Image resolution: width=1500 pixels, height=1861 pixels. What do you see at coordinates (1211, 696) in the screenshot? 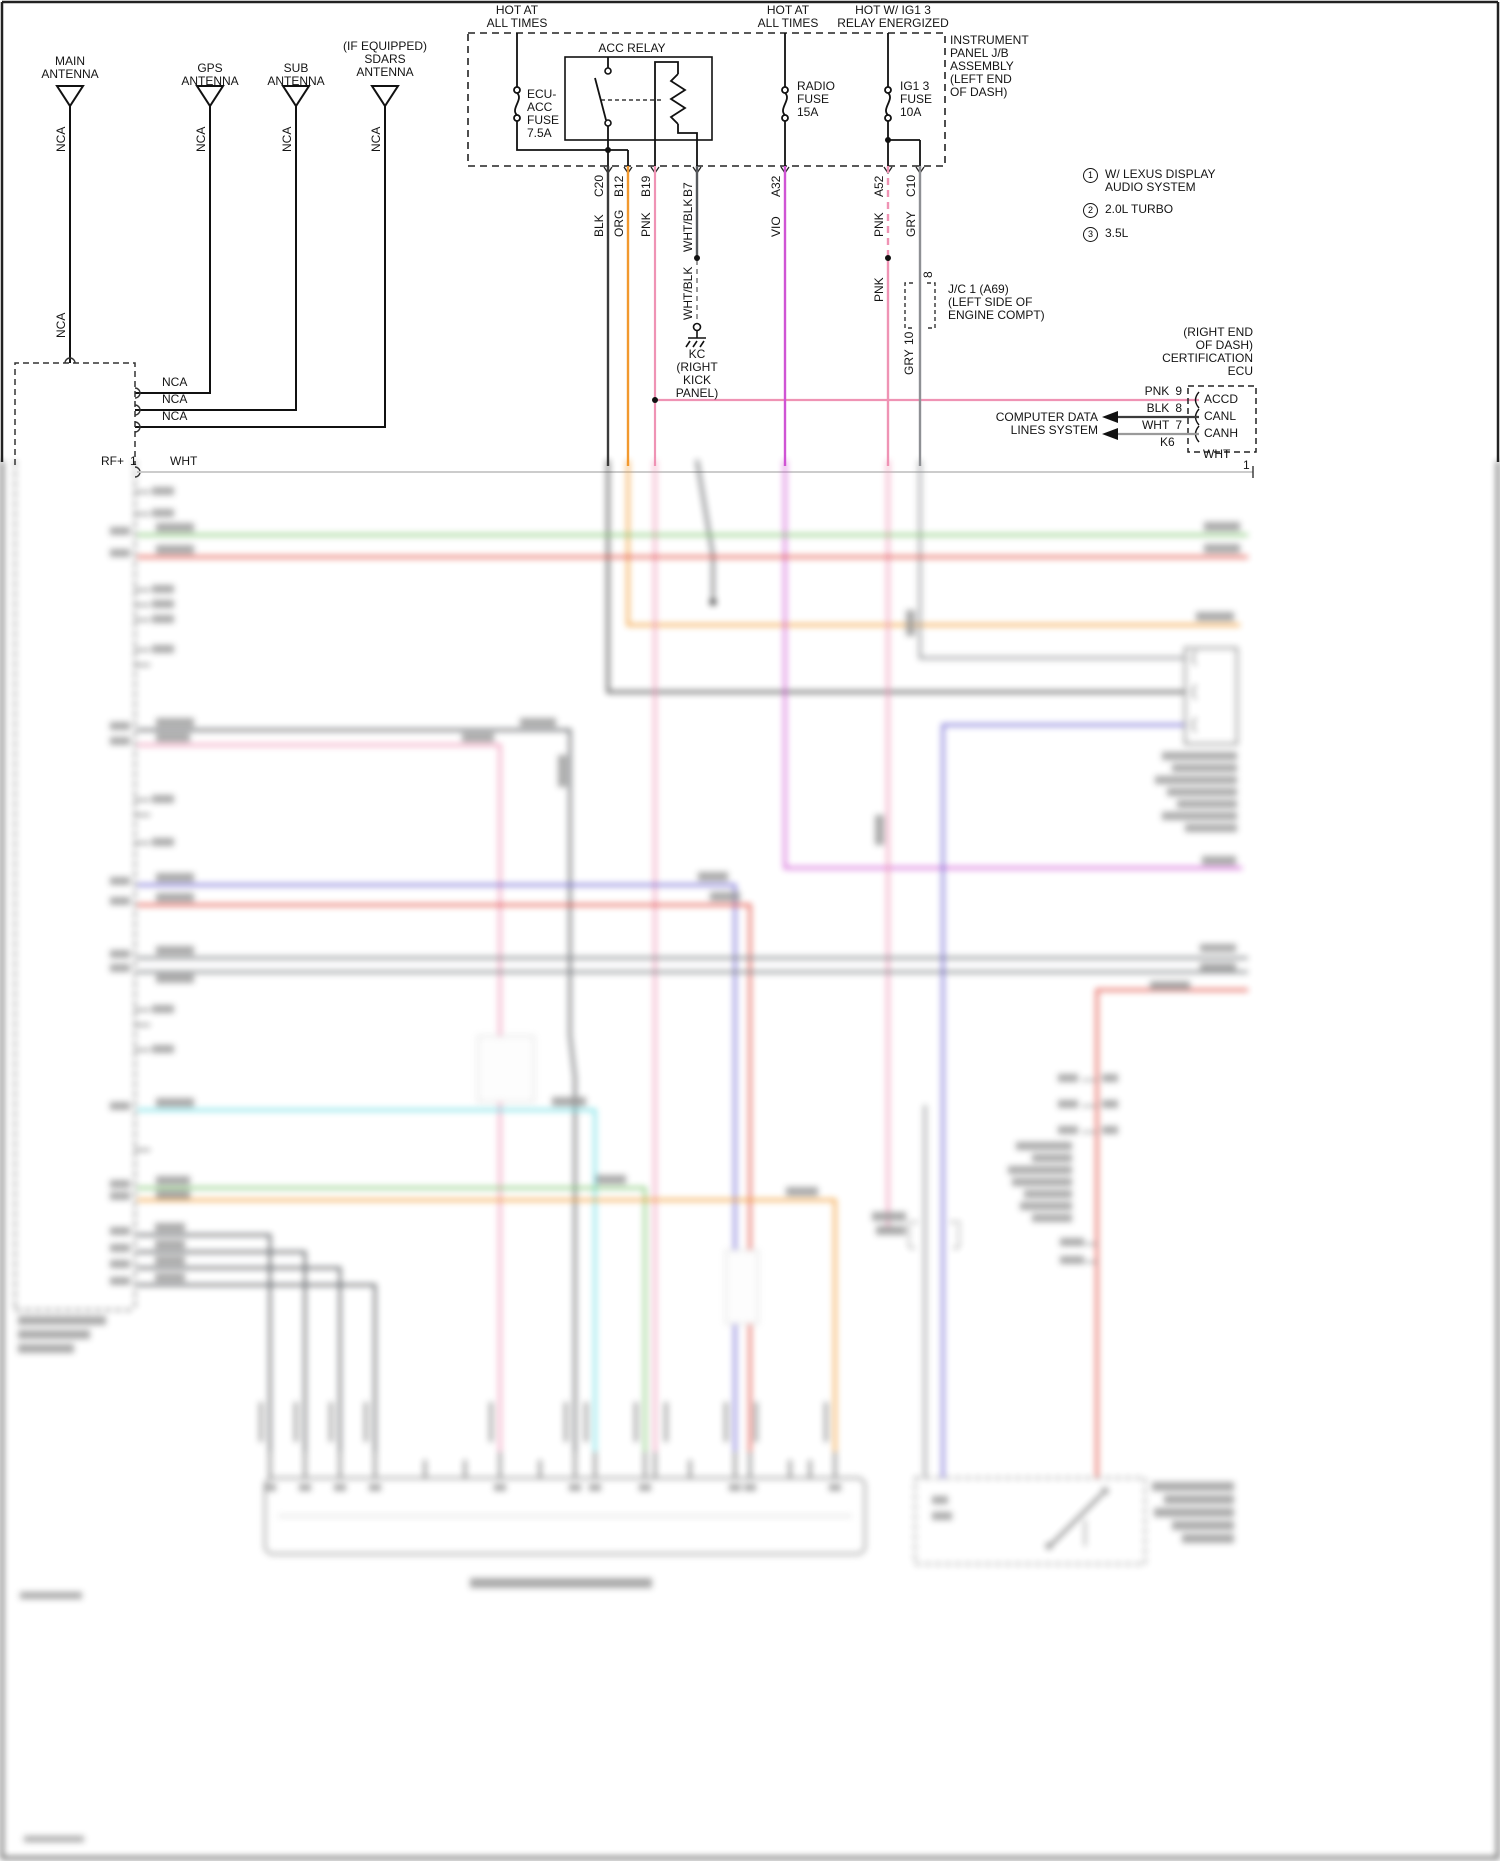
I see `mid-right-box` at bounding box center [1211, 696].